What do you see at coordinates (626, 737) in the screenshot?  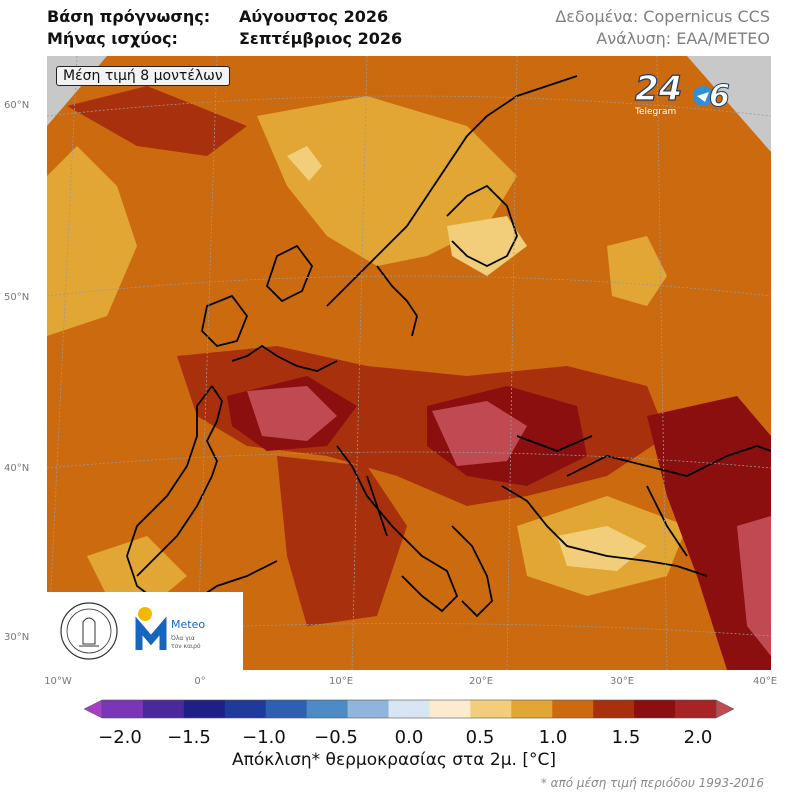 I see `colorbar-tick: 1.5` at bounding box center [626, 737].